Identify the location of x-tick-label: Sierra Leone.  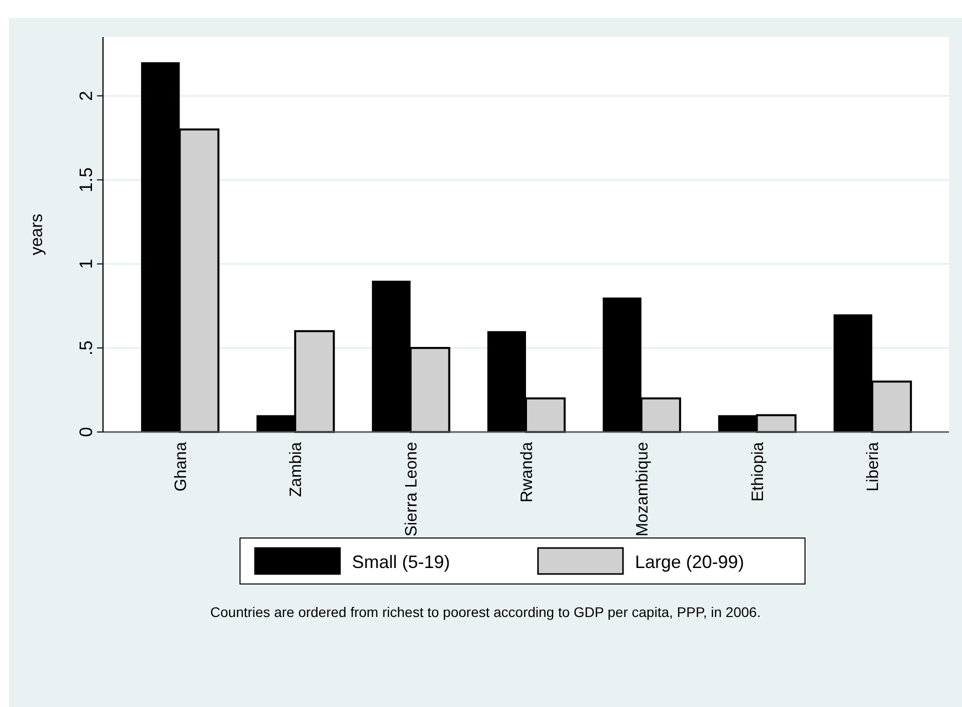
(411, 489).